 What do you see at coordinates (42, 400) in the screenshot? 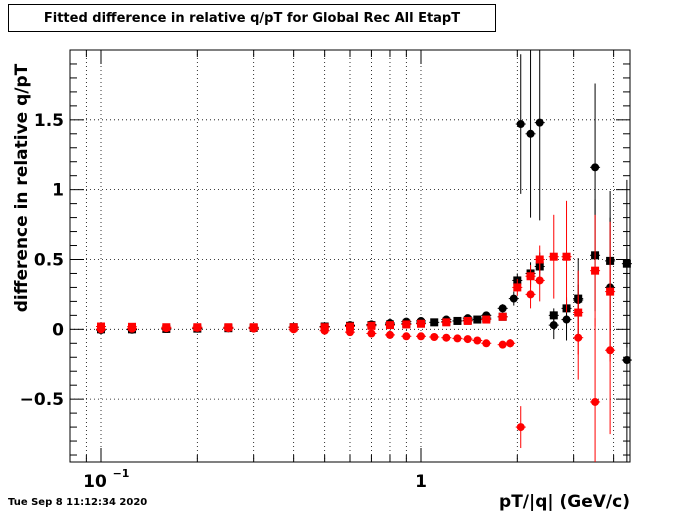
I see `y-tick-label: −0.5` at bounding box center [42, 400].